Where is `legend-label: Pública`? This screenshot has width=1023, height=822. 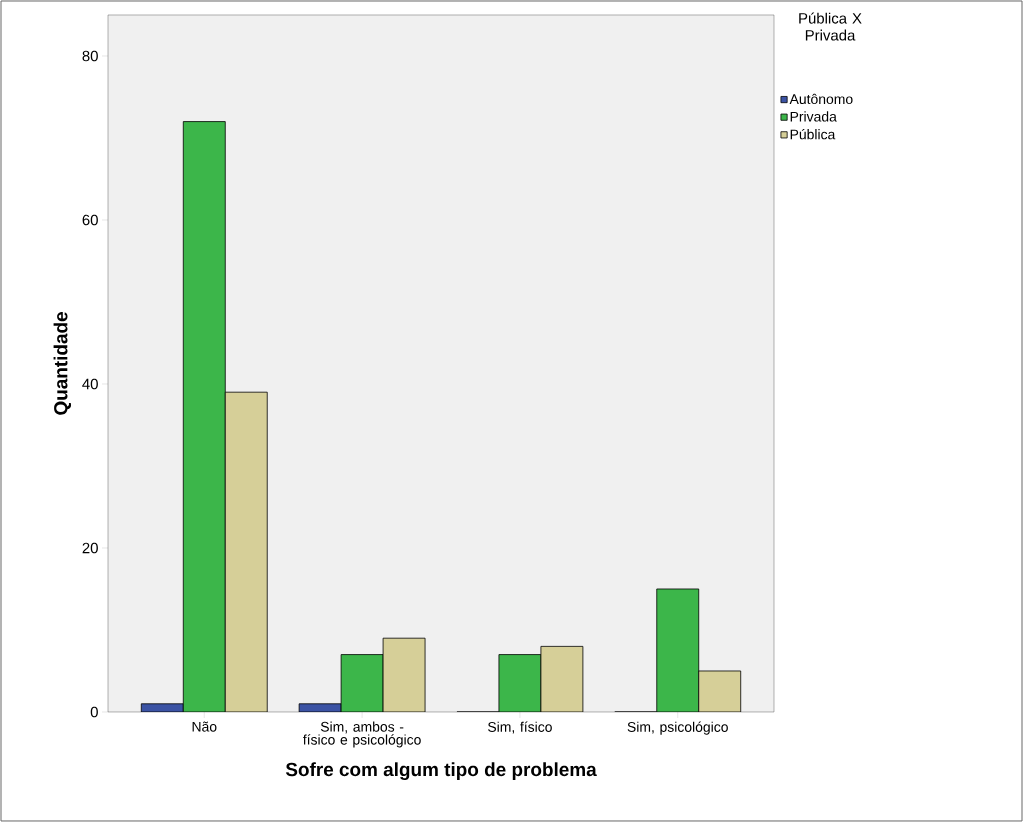 legend-label: Pública is located at coordinates (813, 134).